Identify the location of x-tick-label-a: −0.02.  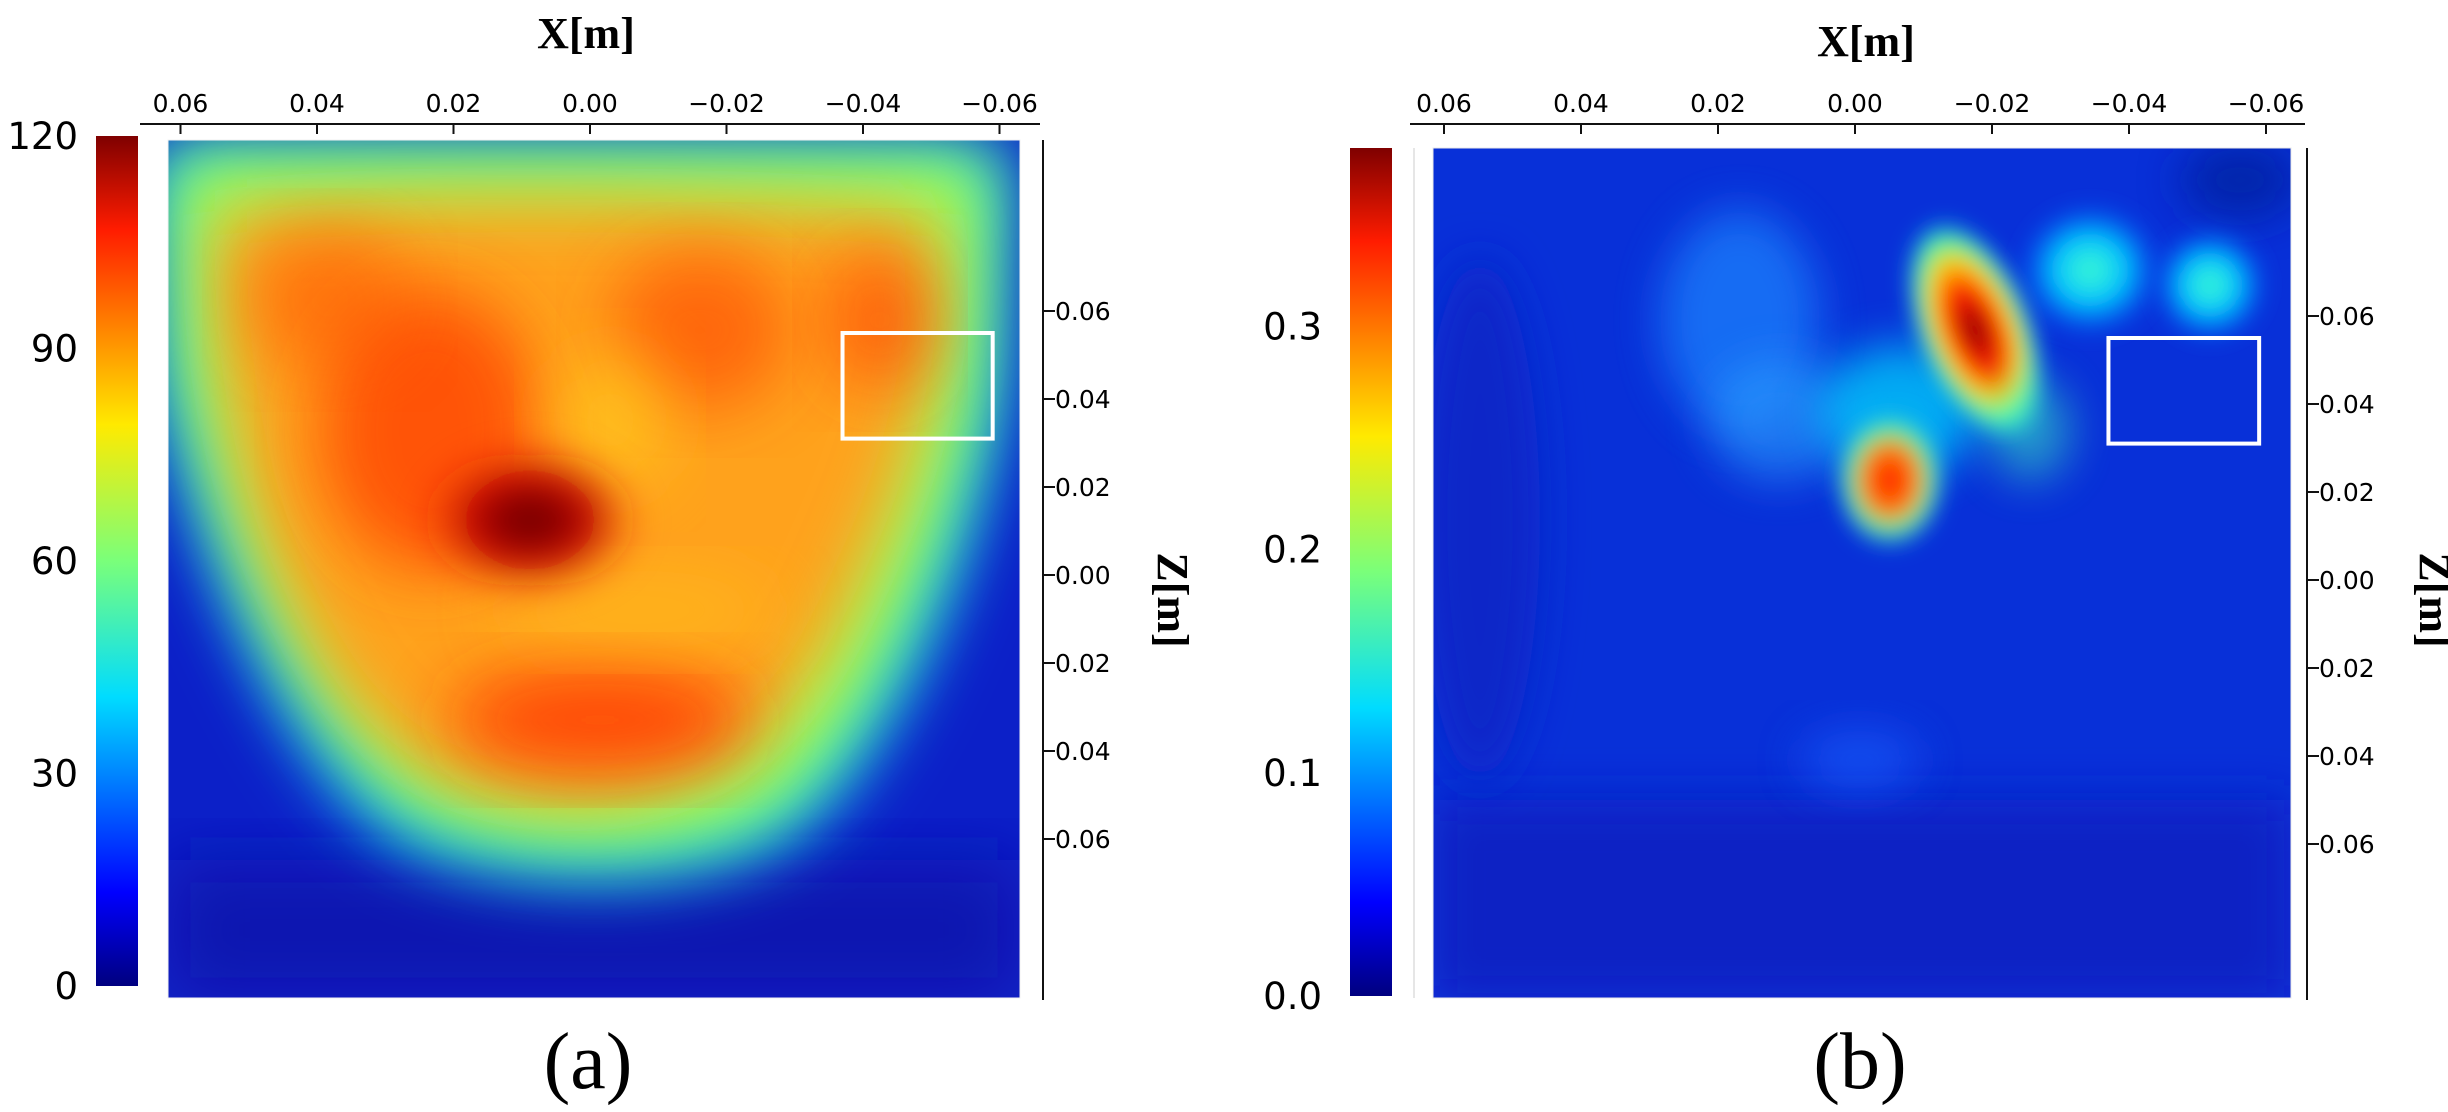
(726, 103).